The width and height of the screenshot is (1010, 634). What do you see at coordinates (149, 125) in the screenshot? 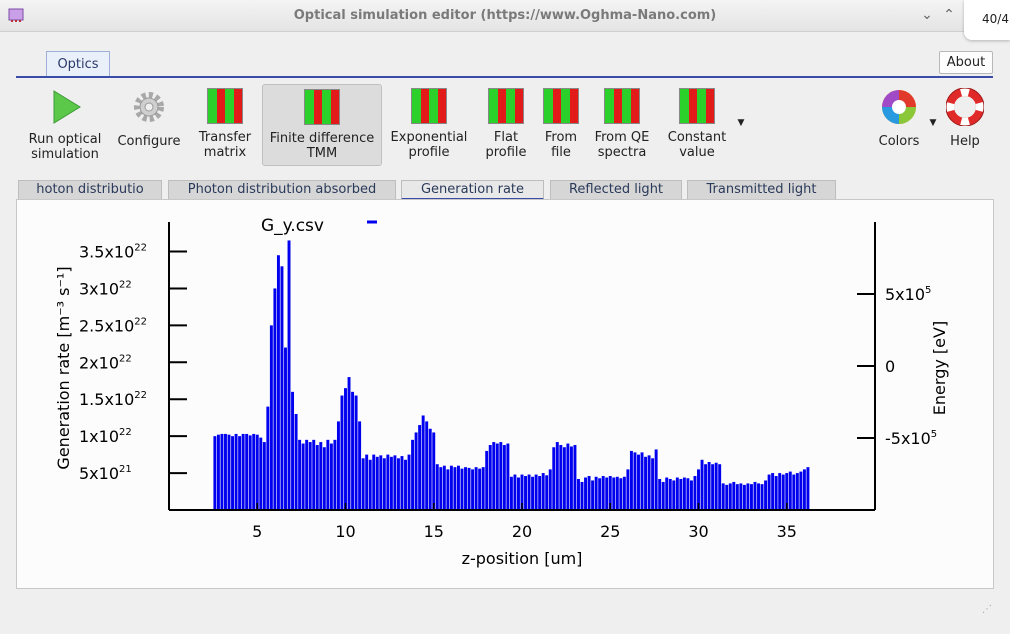
I see `configure-button: Configure` at bounding box center [149, 125].